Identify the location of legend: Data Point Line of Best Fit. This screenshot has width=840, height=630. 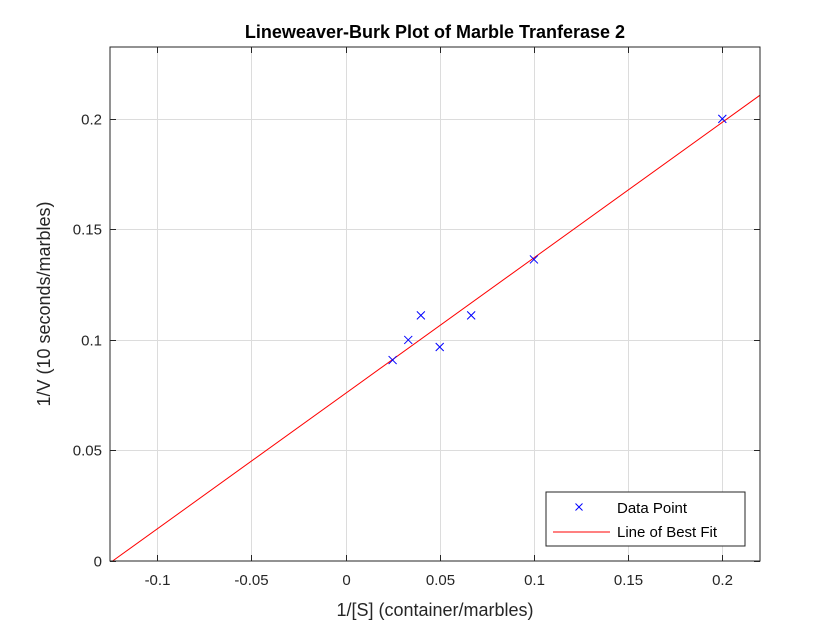
(645, 519).